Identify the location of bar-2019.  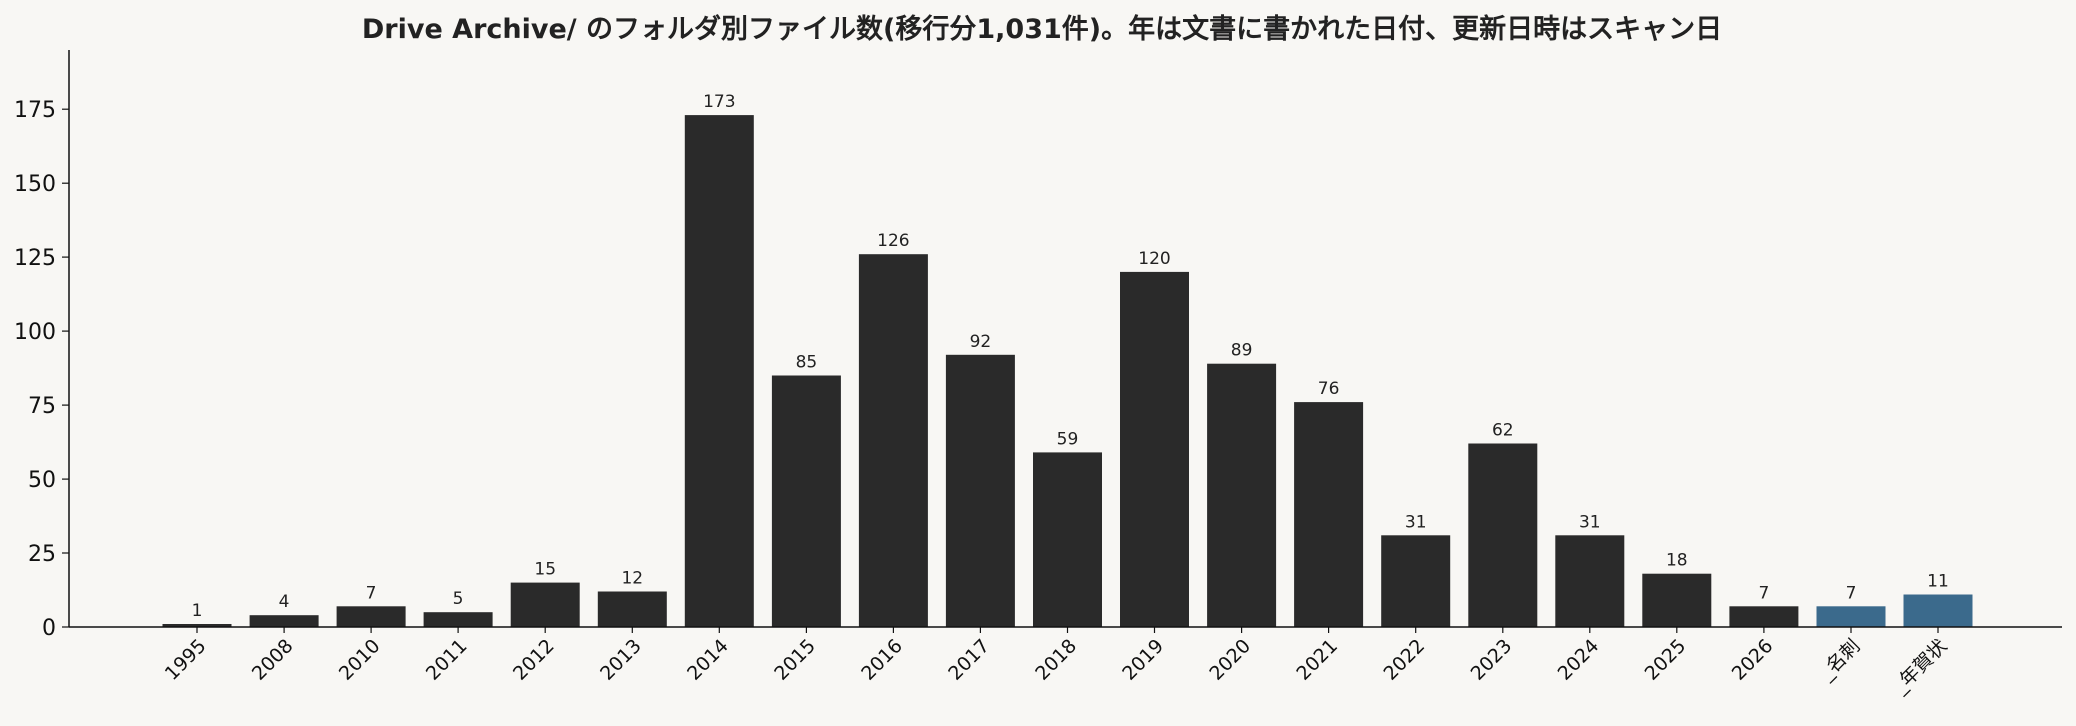
(1154, 449).